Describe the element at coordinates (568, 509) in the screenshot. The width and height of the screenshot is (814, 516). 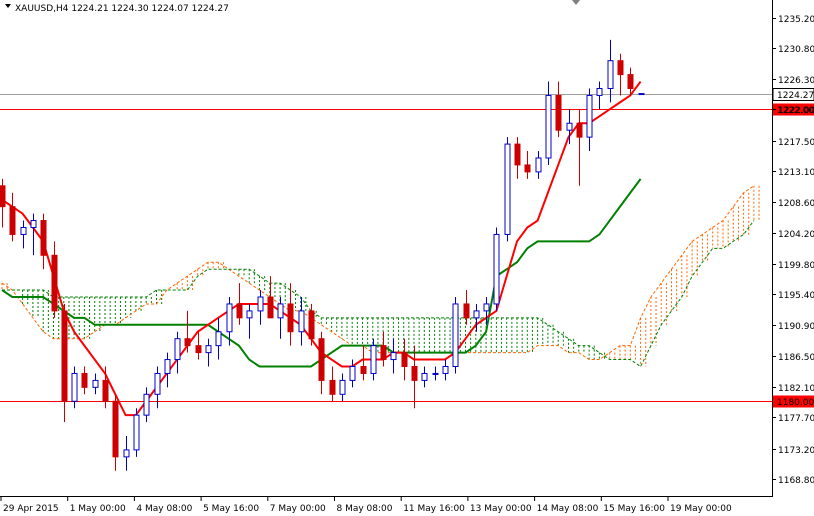
I see `x-tick-label: 14 May 08:00` at that location.